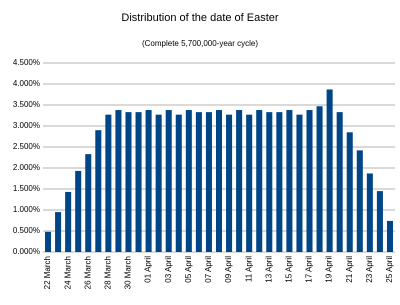 The width and height of the screenshot is (400, 305). I want to click on x-tick-label: 13 April, so click(268, 269).